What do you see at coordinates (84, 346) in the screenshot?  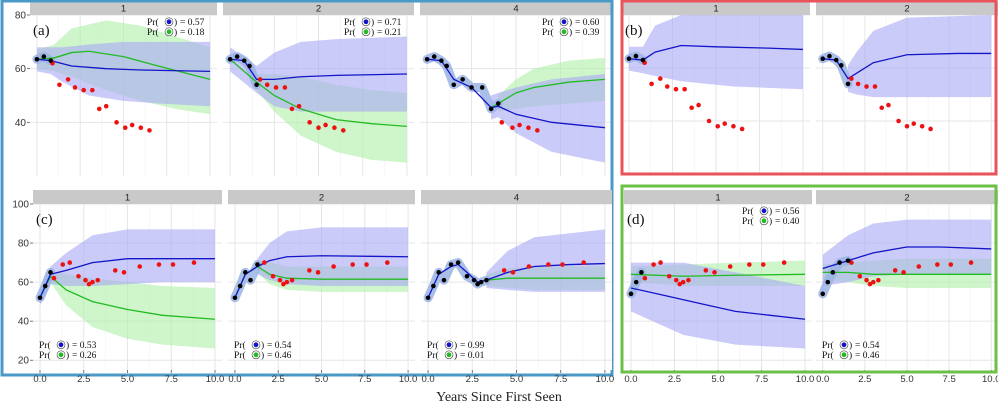 I see `probability-blue-value: = 0.53` at bounding box center [84, 346].